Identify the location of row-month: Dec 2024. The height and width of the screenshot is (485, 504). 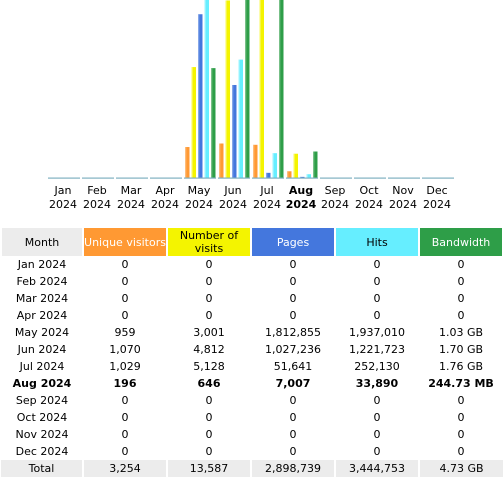
(42, 451).